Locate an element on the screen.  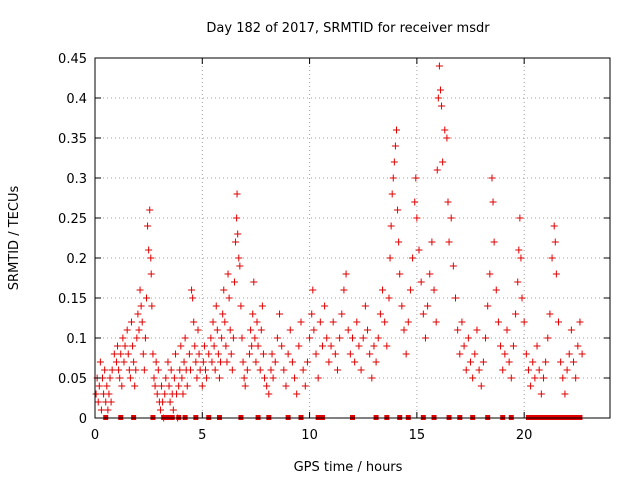
y-tick-label: 0.45 is located at coordinates (72, 59).